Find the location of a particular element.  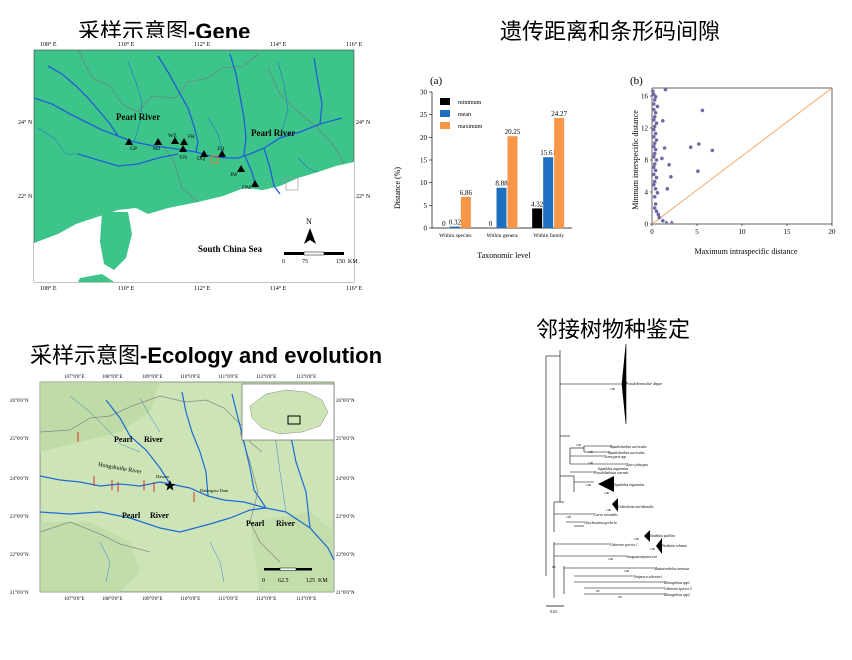

chart-b-xtick-label: 10 is located at coordinates (743, 232).